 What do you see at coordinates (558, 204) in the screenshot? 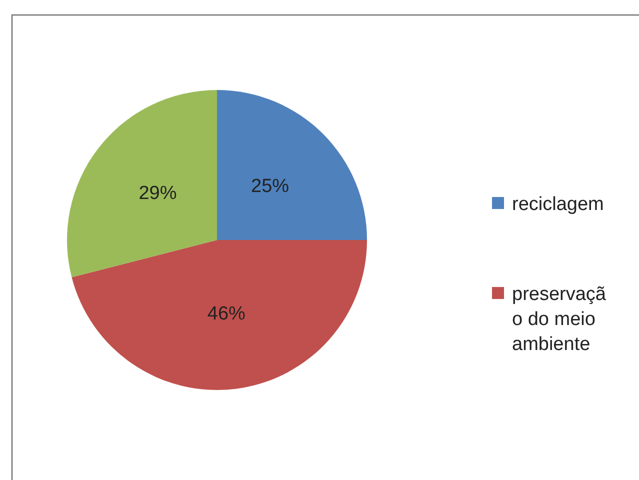
I see `legend-label: reciclagem` at bounding box center [558, 204].